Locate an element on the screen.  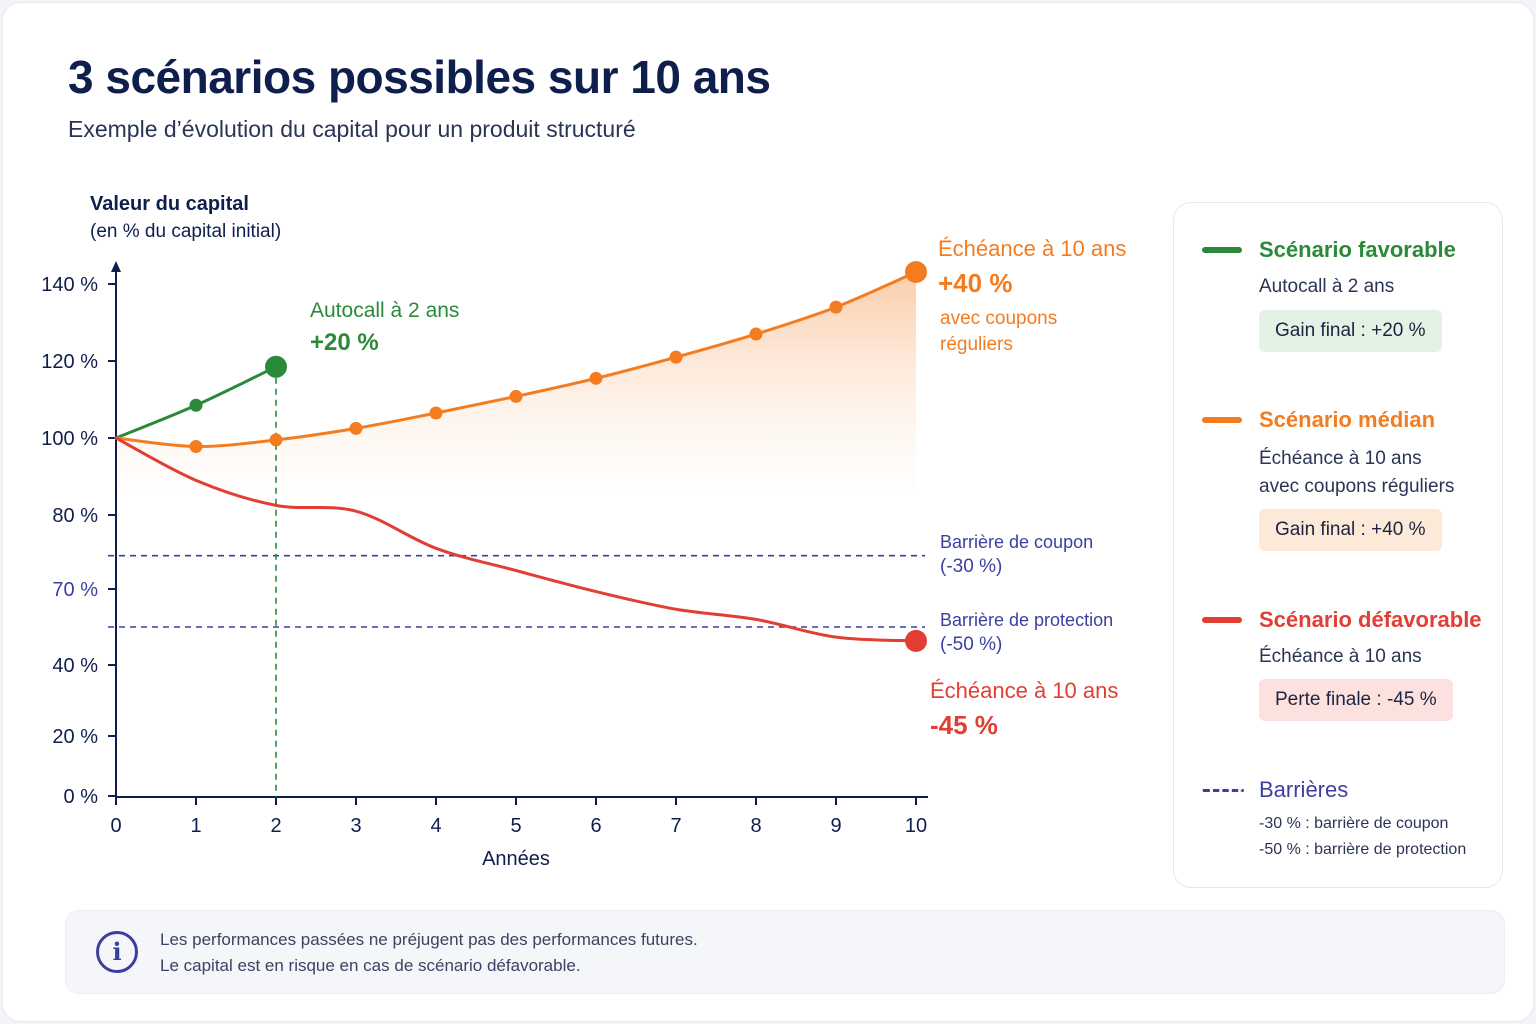
defav-end-annotation: Échéance à 10 ans is located at coordinates (1024, 690).